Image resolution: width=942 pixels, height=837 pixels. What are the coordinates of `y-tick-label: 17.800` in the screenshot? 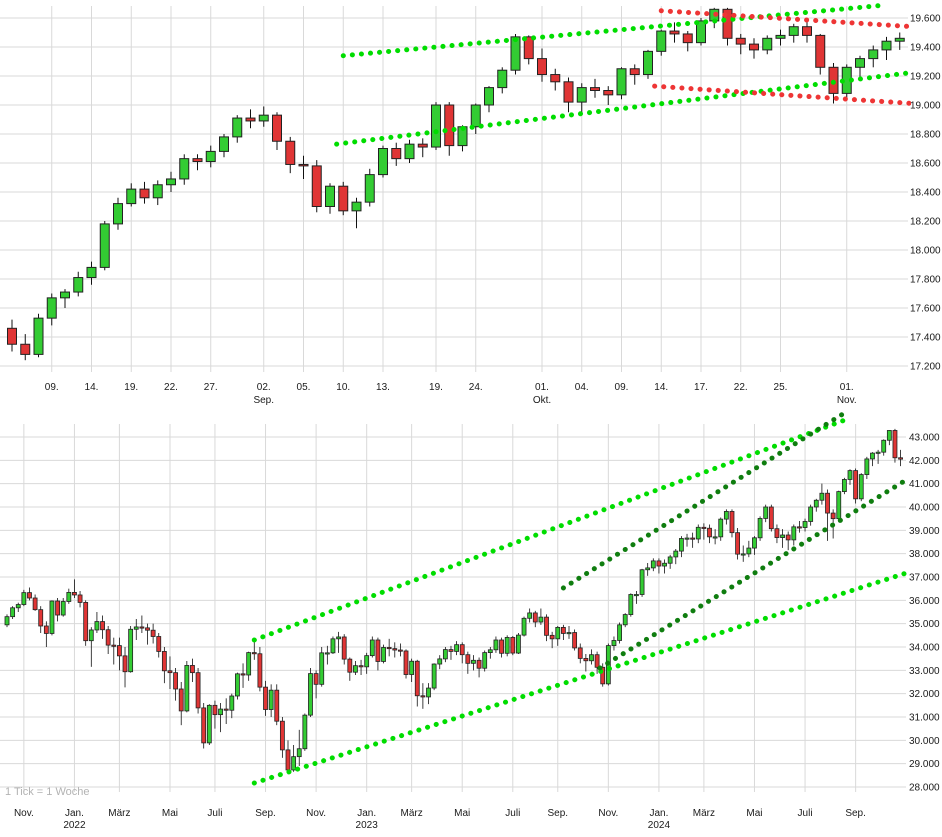 It's located at (925, 280).